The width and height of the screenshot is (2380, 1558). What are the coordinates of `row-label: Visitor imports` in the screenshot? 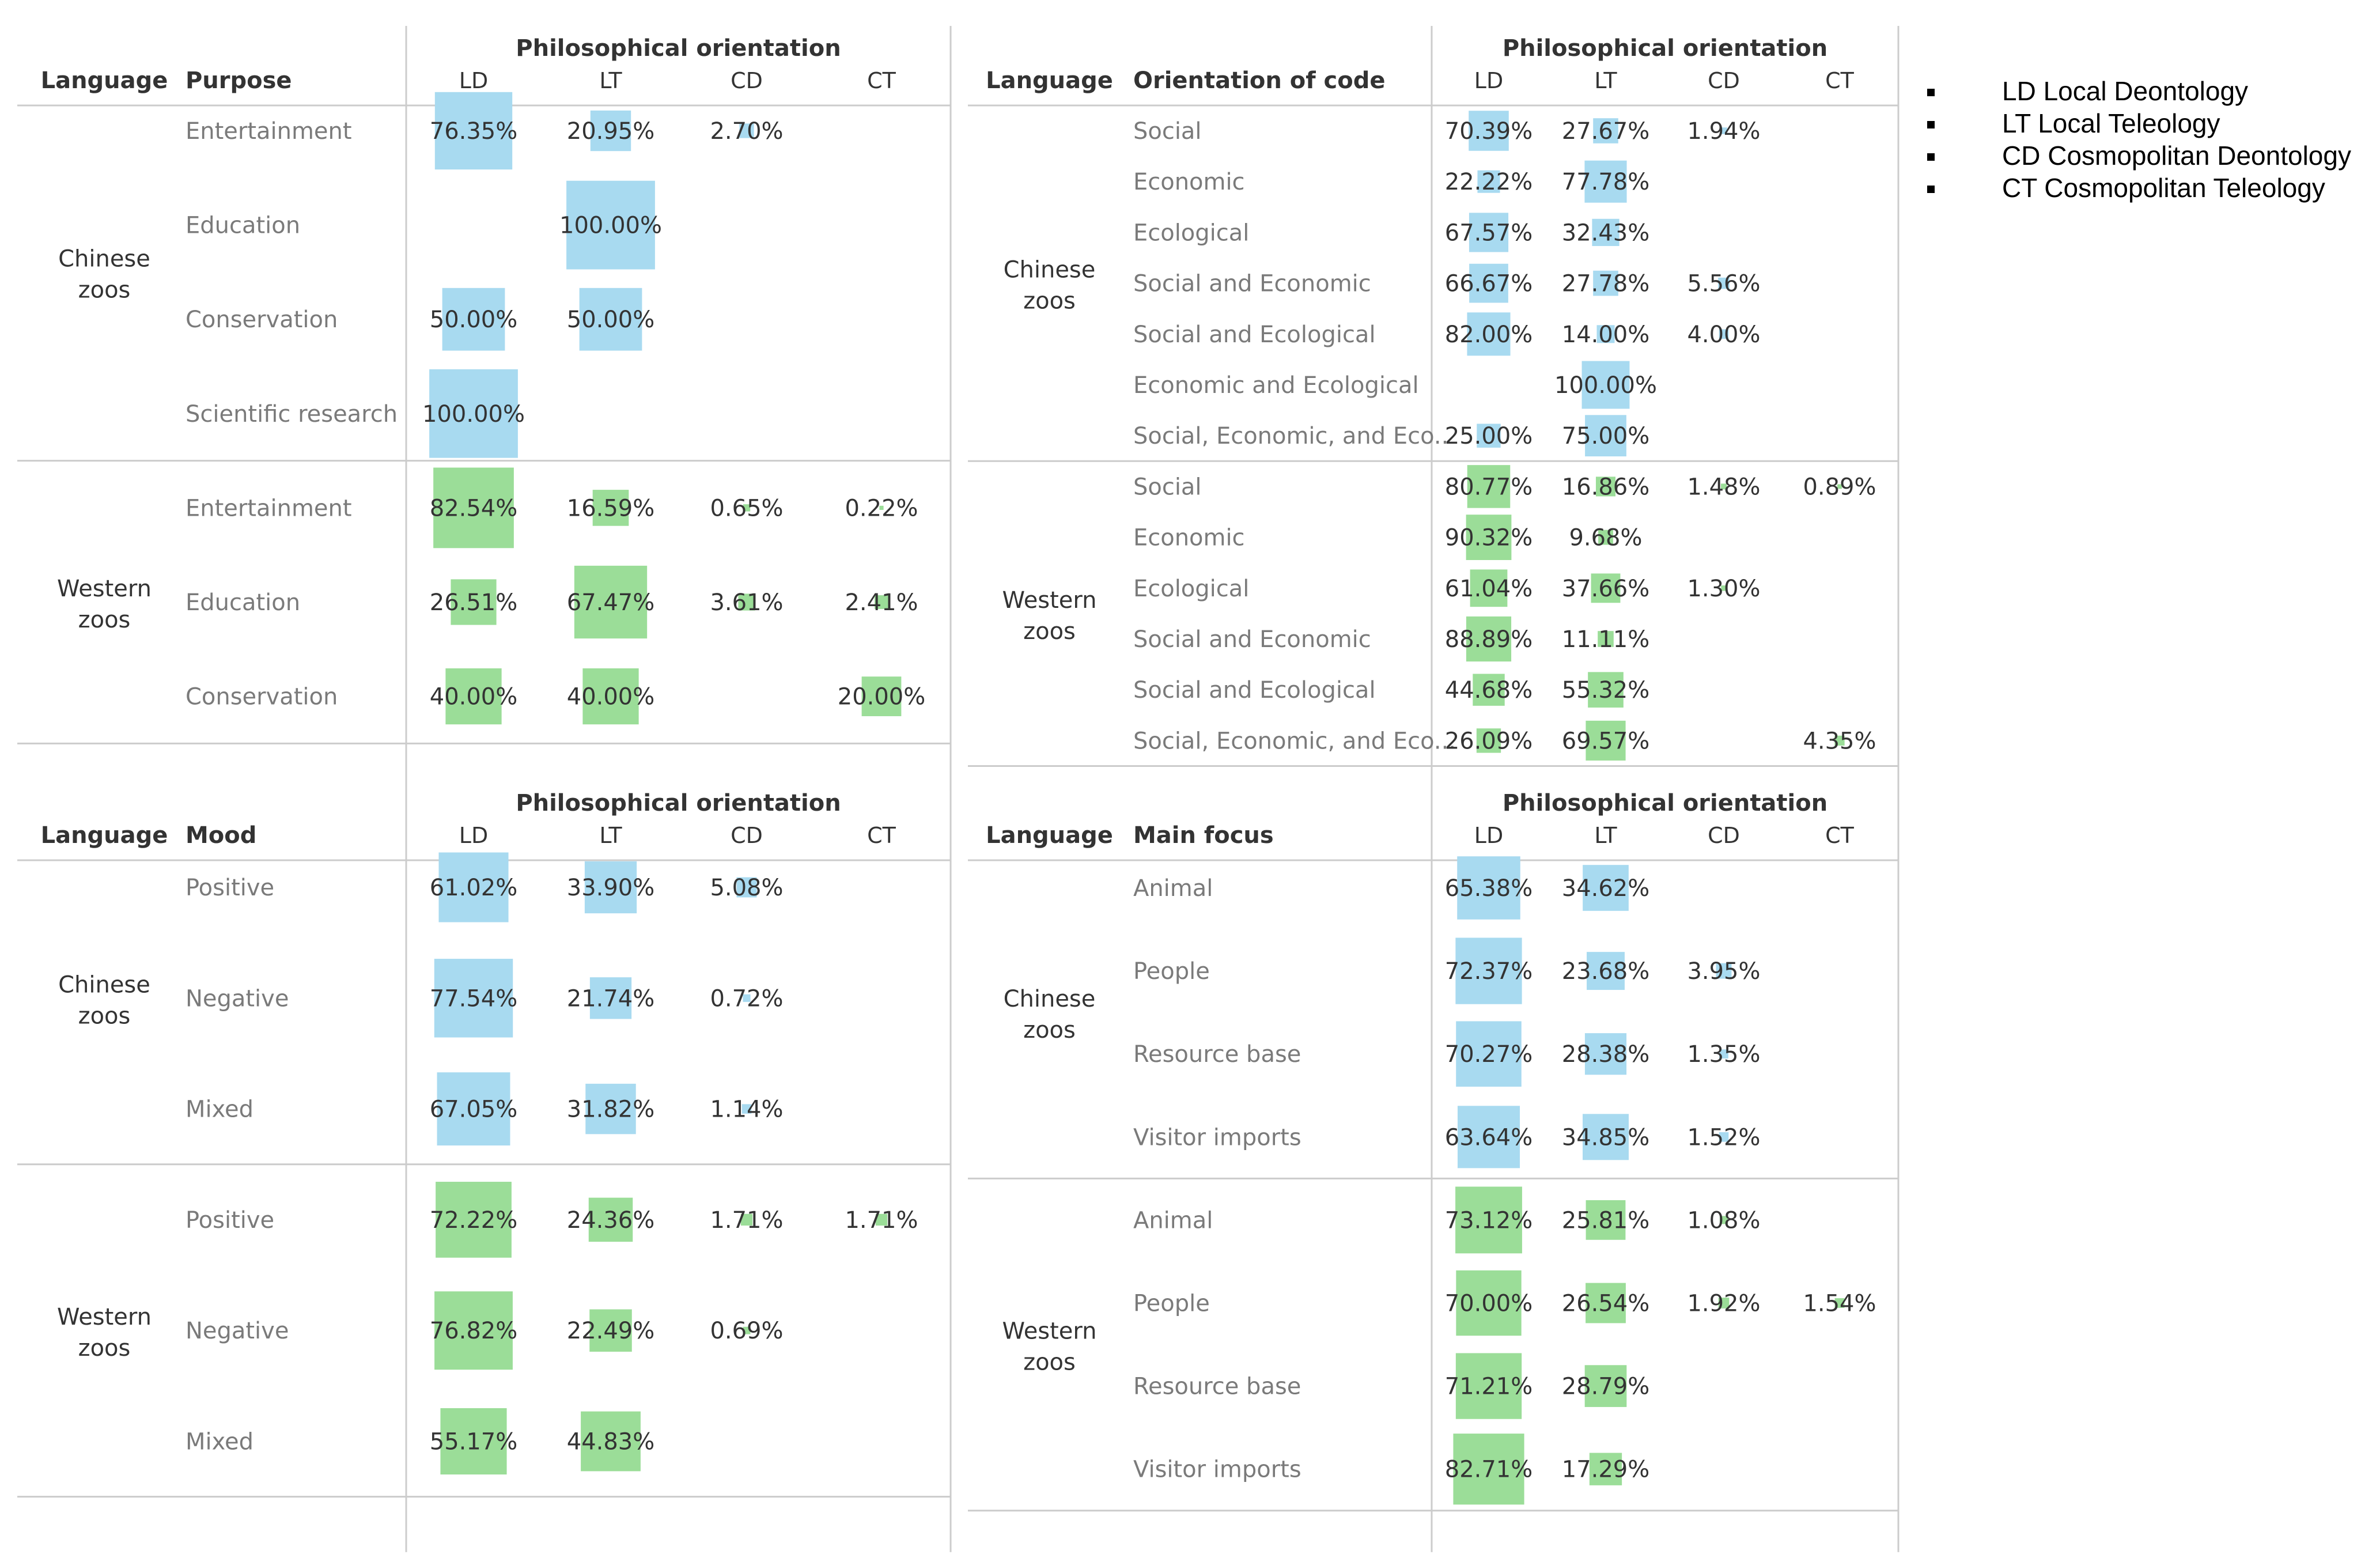 It's located at (1217, 1137).